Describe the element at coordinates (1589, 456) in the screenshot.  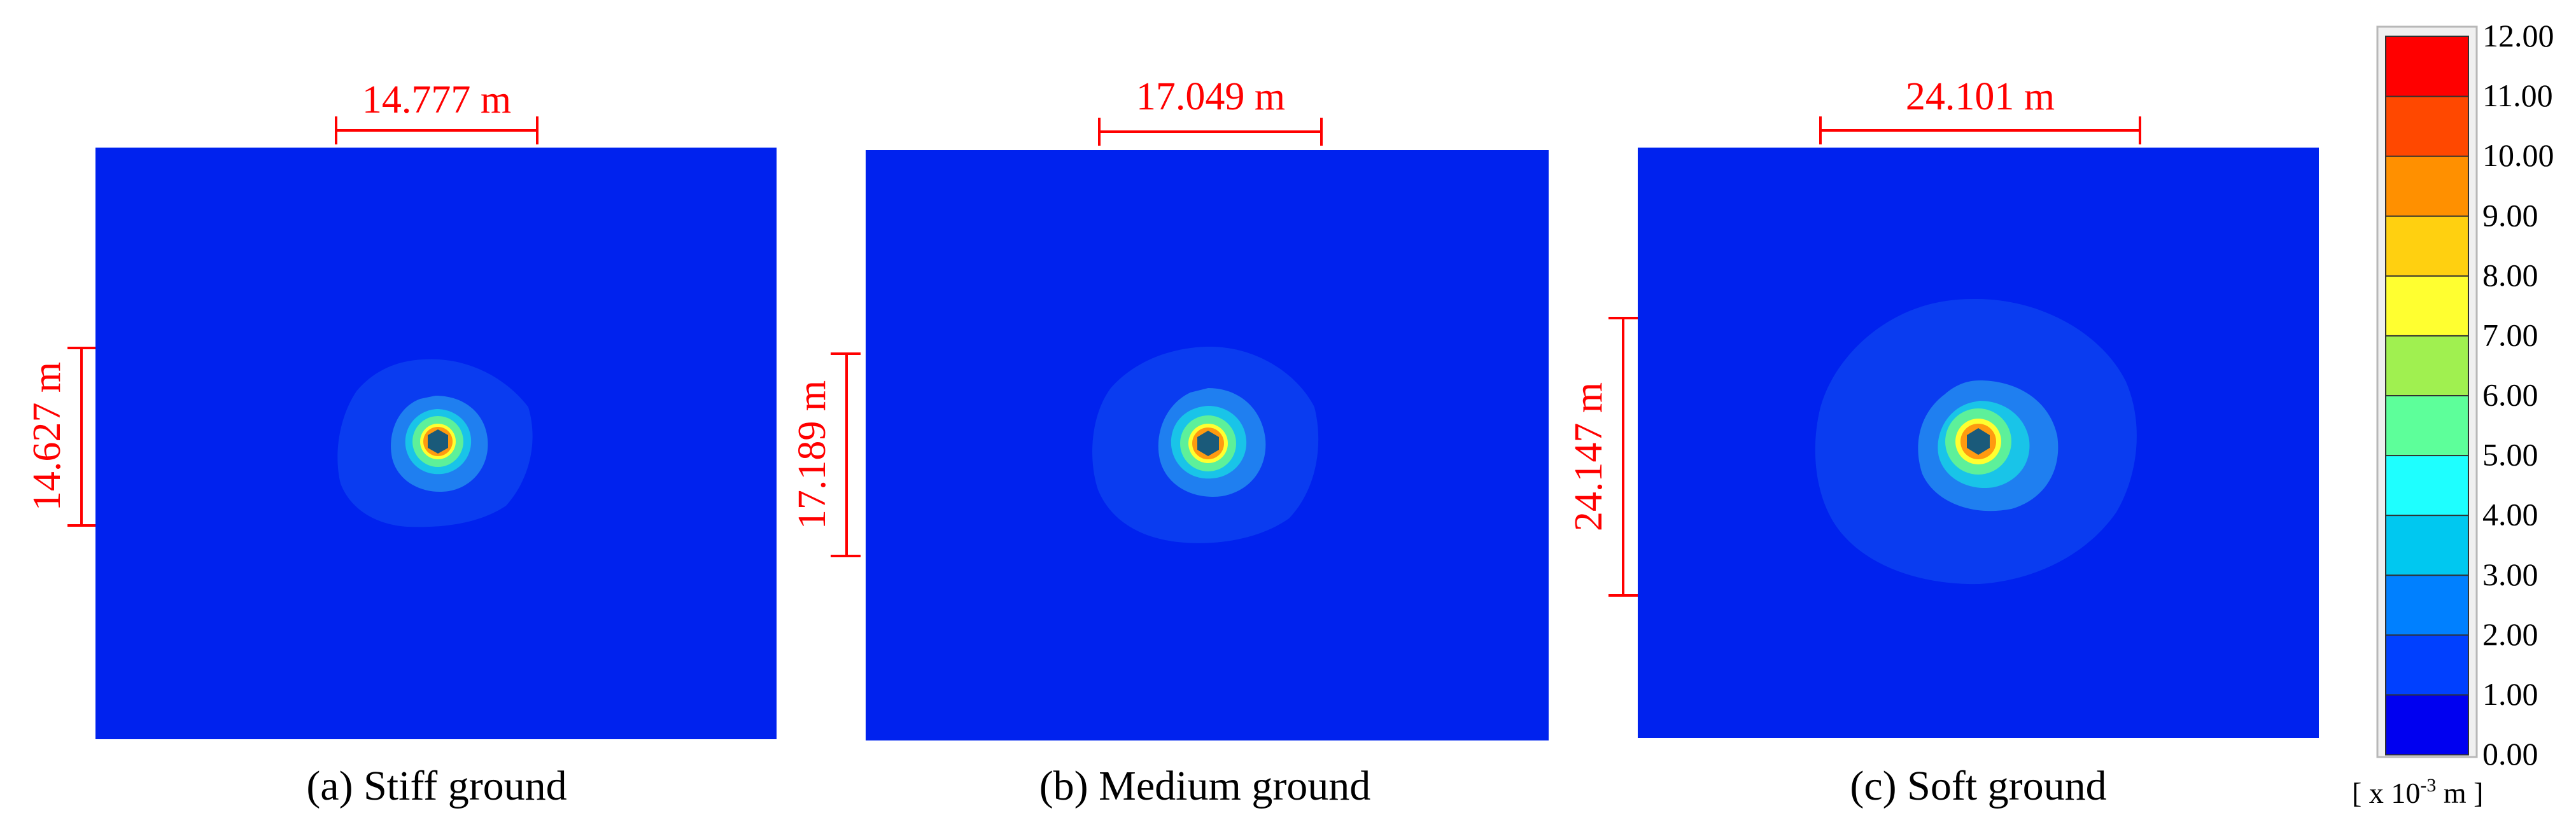
I see `panel-c-height-label: 24.147 m` at that location.